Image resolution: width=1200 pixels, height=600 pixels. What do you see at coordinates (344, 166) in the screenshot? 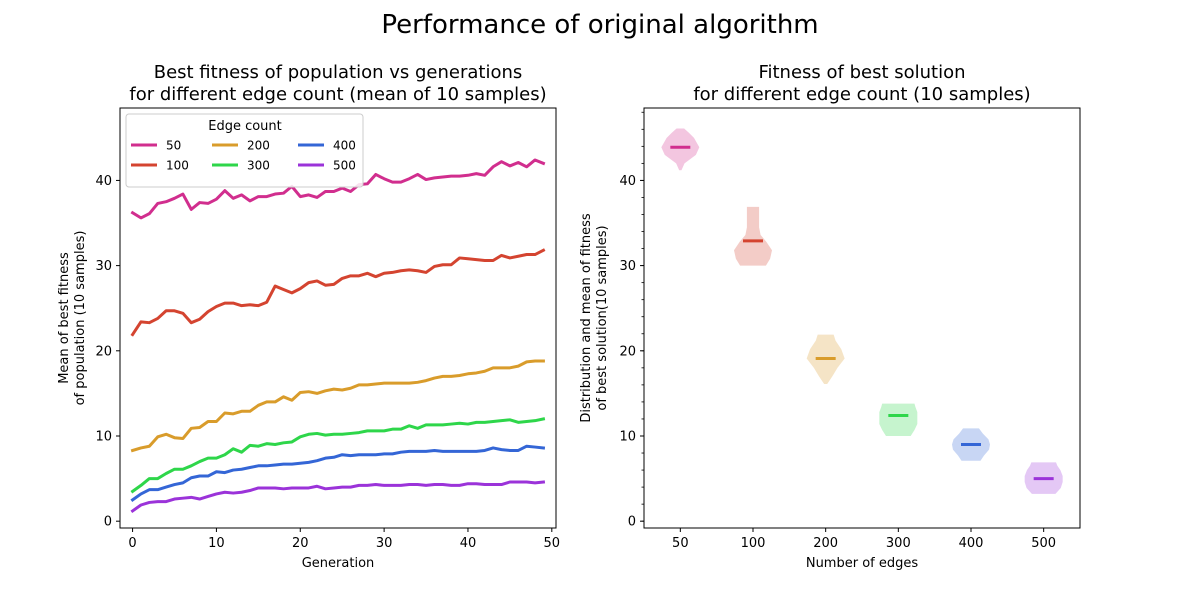
I see `legend-label-500: 500` at bounding box center [344, 166].